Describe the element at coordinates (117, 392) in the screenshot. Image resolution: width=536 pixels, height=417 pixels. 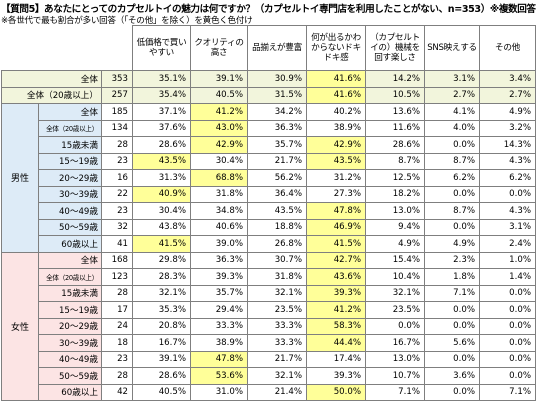
I see `sample-size: 42` at that location.